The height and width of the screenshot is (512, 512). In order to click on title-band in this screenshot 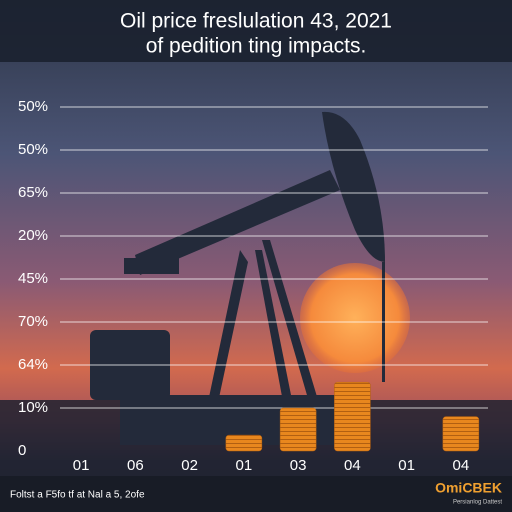, I will do `click(256, 31)`.